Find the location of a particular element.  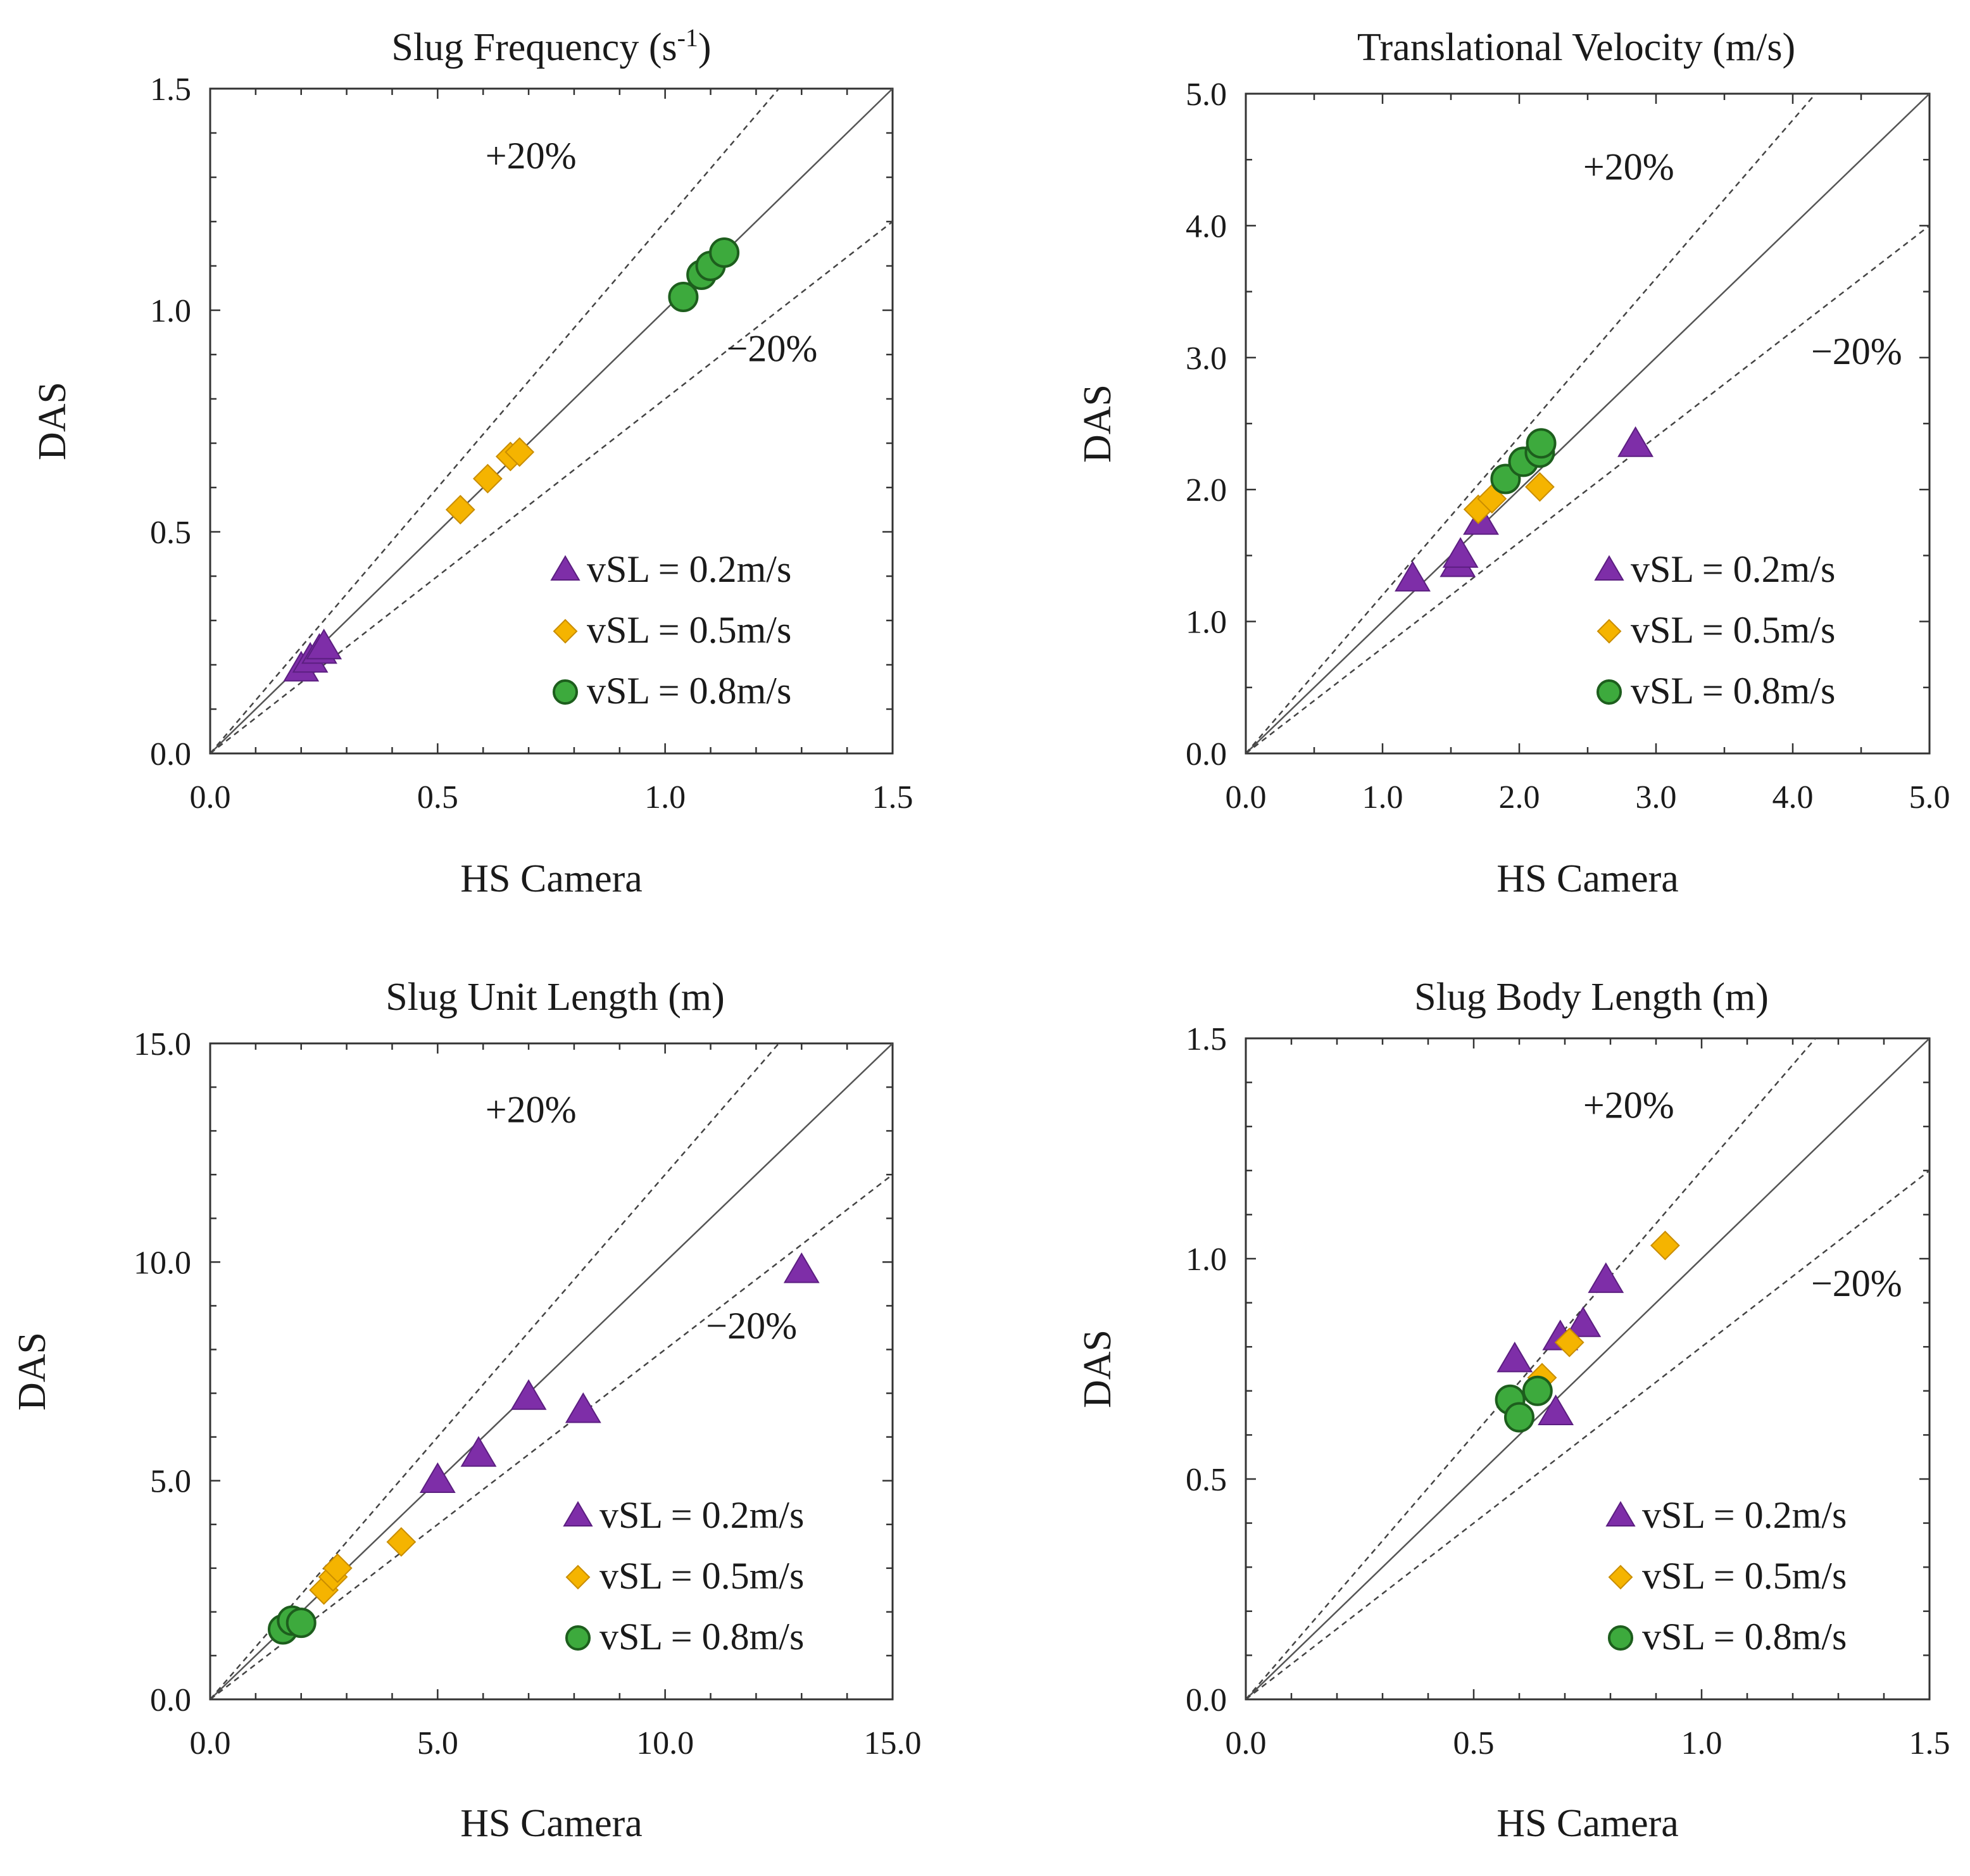

reference-lines is located at coordinates (1587, 1369).